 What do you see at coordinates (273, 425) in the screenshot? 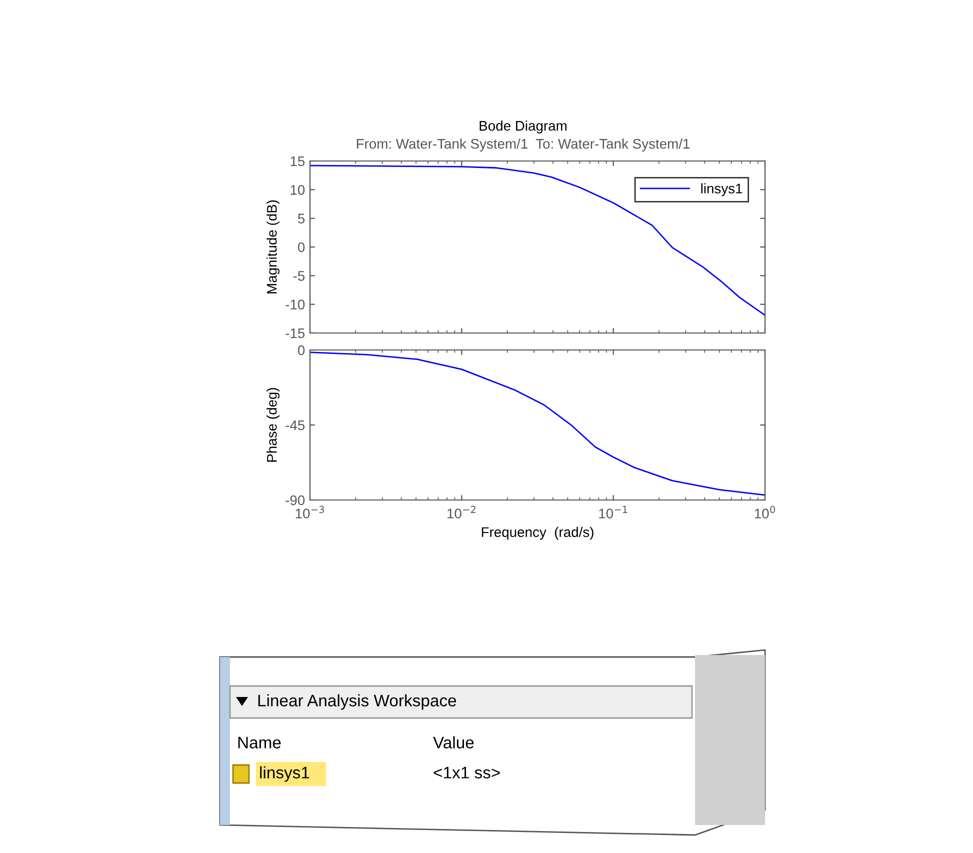
I see `y-axis-title: Phase (deg)` at bounding box center [273, 425].